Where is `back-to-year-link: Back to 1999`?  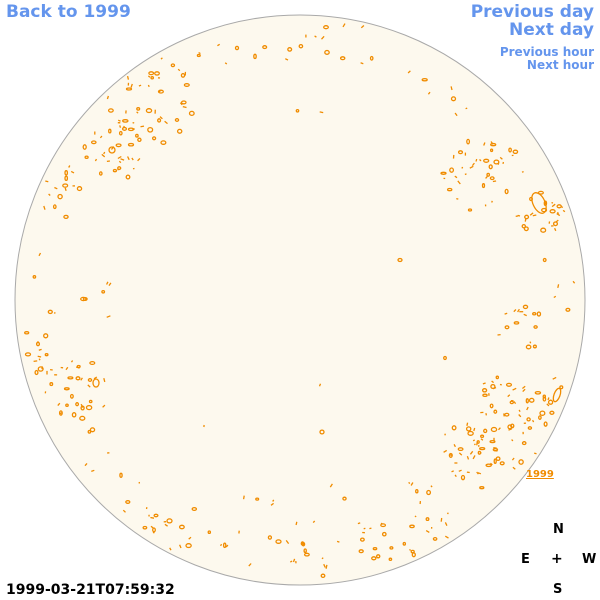 back-to-year-link: Back to 1999 is located at coordinates (68, 12).